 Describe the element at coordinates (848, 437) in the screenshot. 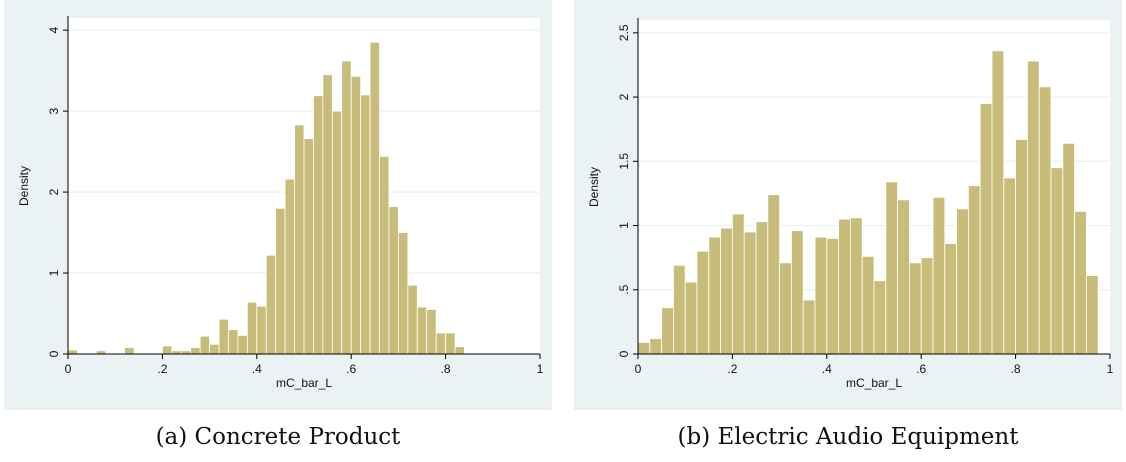

I see `caption-electric-audio-equipment: (b) Electric Audio Equipment` at that location.